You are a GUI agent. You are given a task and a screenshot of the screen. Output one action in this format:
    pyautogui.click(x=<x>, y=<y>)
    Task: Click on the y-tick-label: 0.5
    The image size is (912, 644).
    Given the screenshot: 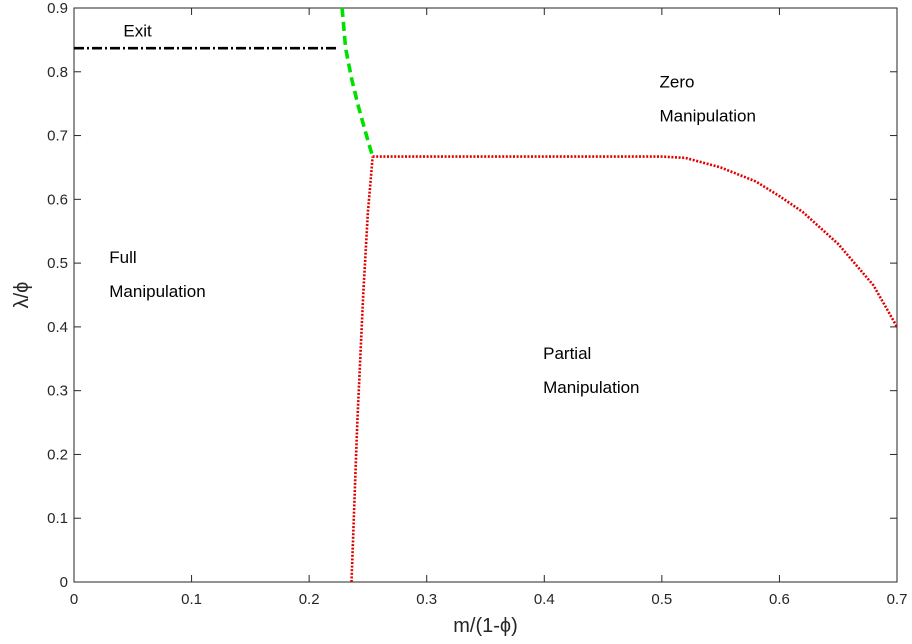 What is the action you would take?
    pyautogui.click(x=57, y=263)
    